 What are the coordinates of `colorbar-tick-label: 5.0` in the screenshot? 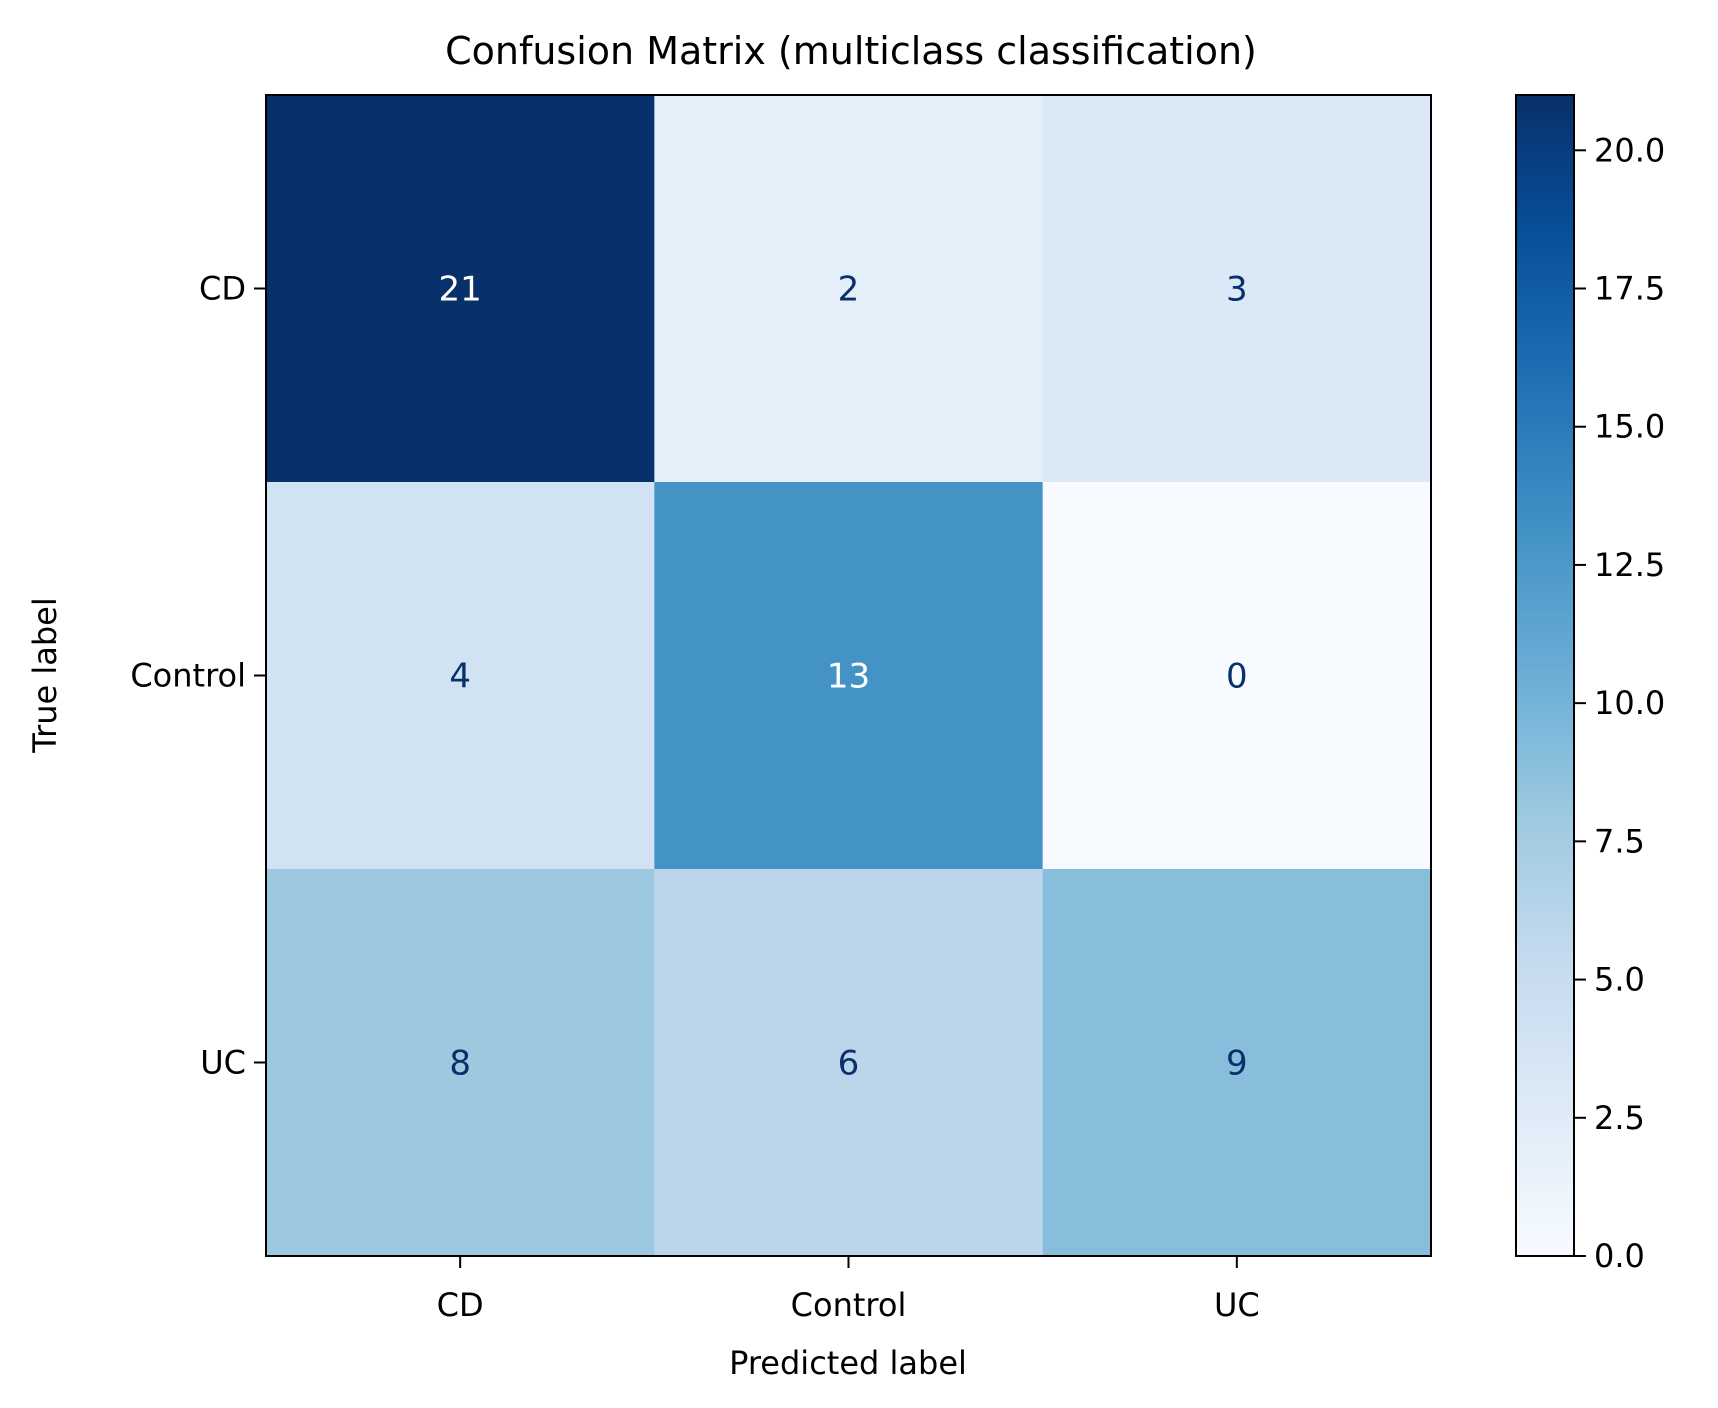 It's located at (1619, 980).